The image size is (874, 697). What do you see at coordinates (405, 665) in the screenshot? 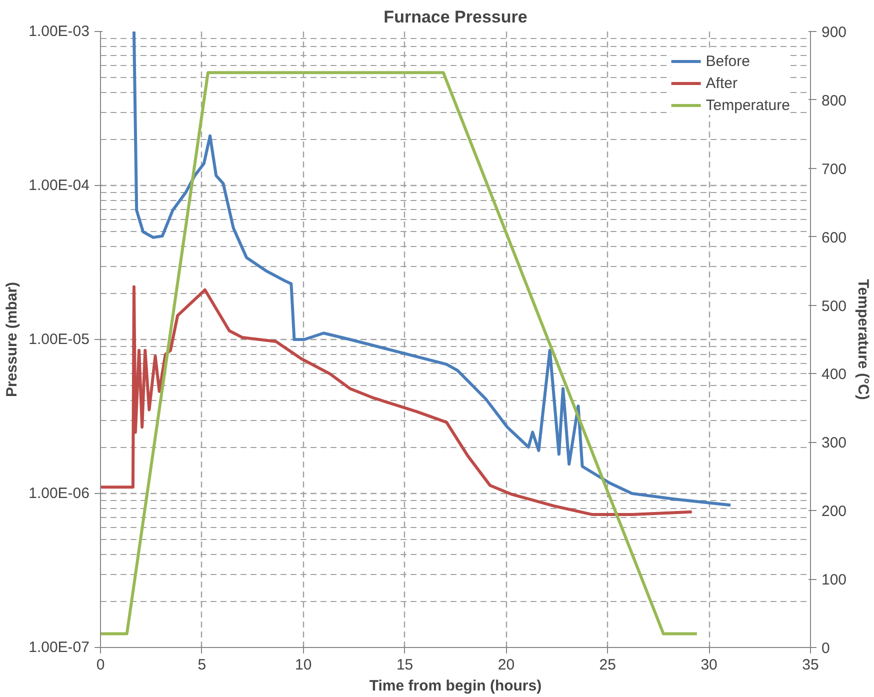
I see `x-tick-label: 15` at bounding box center [405, 665].